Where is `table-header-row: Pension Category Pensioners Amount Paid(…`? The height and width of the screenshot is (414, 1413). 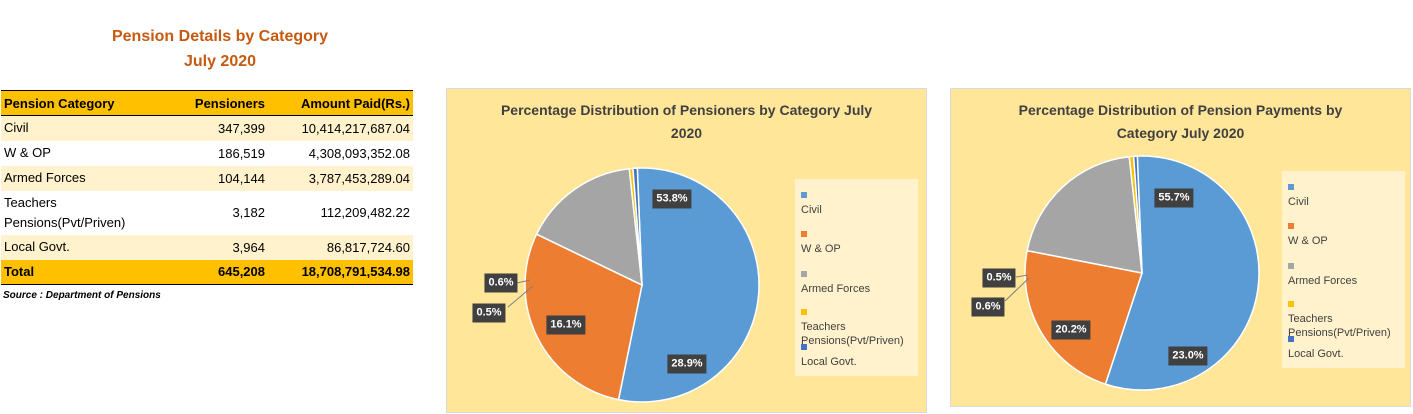 table-header-row: Pension Category Pensioners Amount Paid(… is located at coordinates (207, 103).